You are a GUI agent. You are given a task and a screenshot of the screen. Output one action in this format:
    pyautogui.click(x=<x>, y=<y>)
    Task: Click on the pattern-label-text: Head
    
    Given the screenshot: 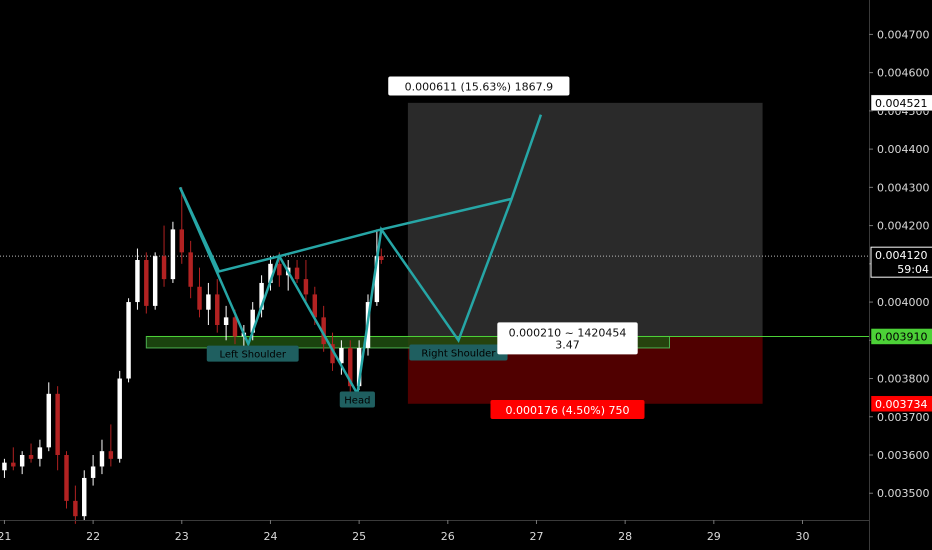 What is the action you would take?
    pyautogui.click(x=357, y=401)
    